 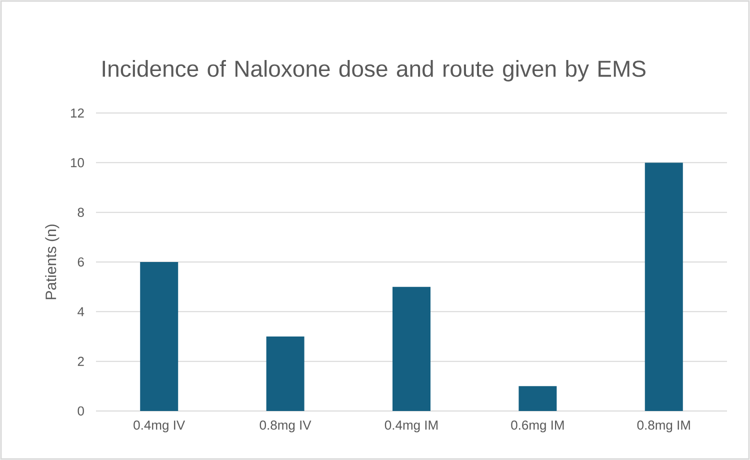 What do you see at coordinates (537, 426) in the screenshot?
I see `x-tick-label: 0.6mg IM` at bounding box center [537, 426].